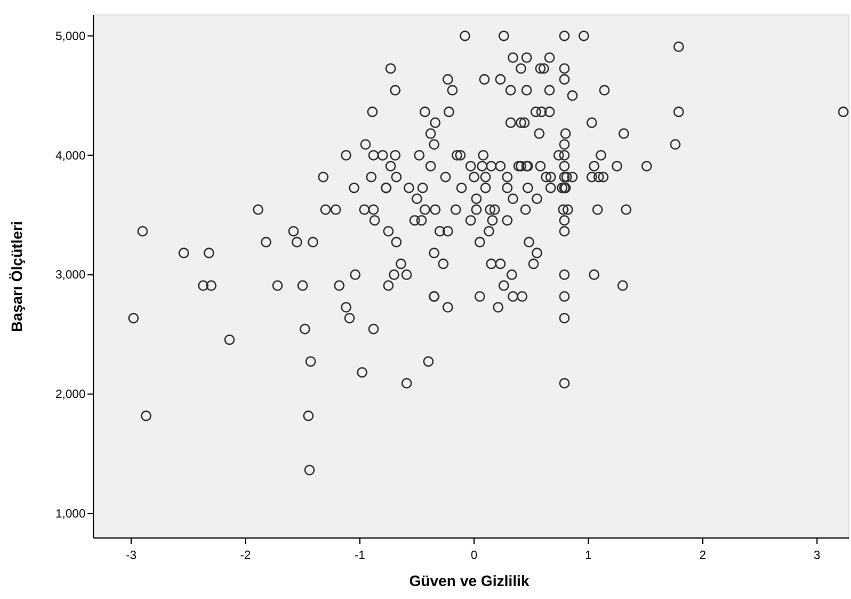 The width and height of the screenshot is (851, 599). What do you see at coordinates (702, 555) in the screenshot?
I see `x-tick-label: 2` at bounding box center [702, 555].